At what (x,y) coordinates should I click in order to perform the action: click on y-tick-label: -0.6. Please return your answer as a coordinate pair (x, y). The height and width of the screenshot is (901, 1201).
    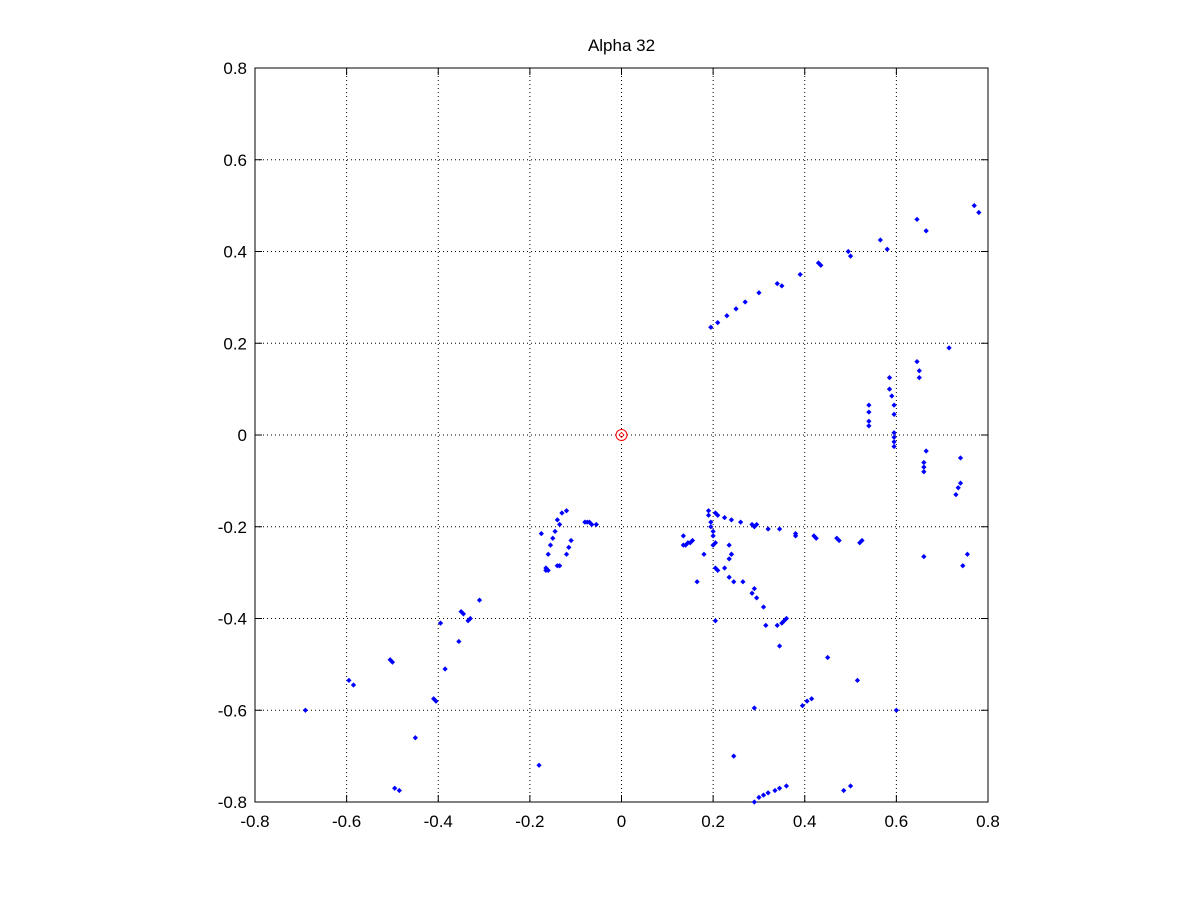
    Looking at the image, I should click on (232, 710).